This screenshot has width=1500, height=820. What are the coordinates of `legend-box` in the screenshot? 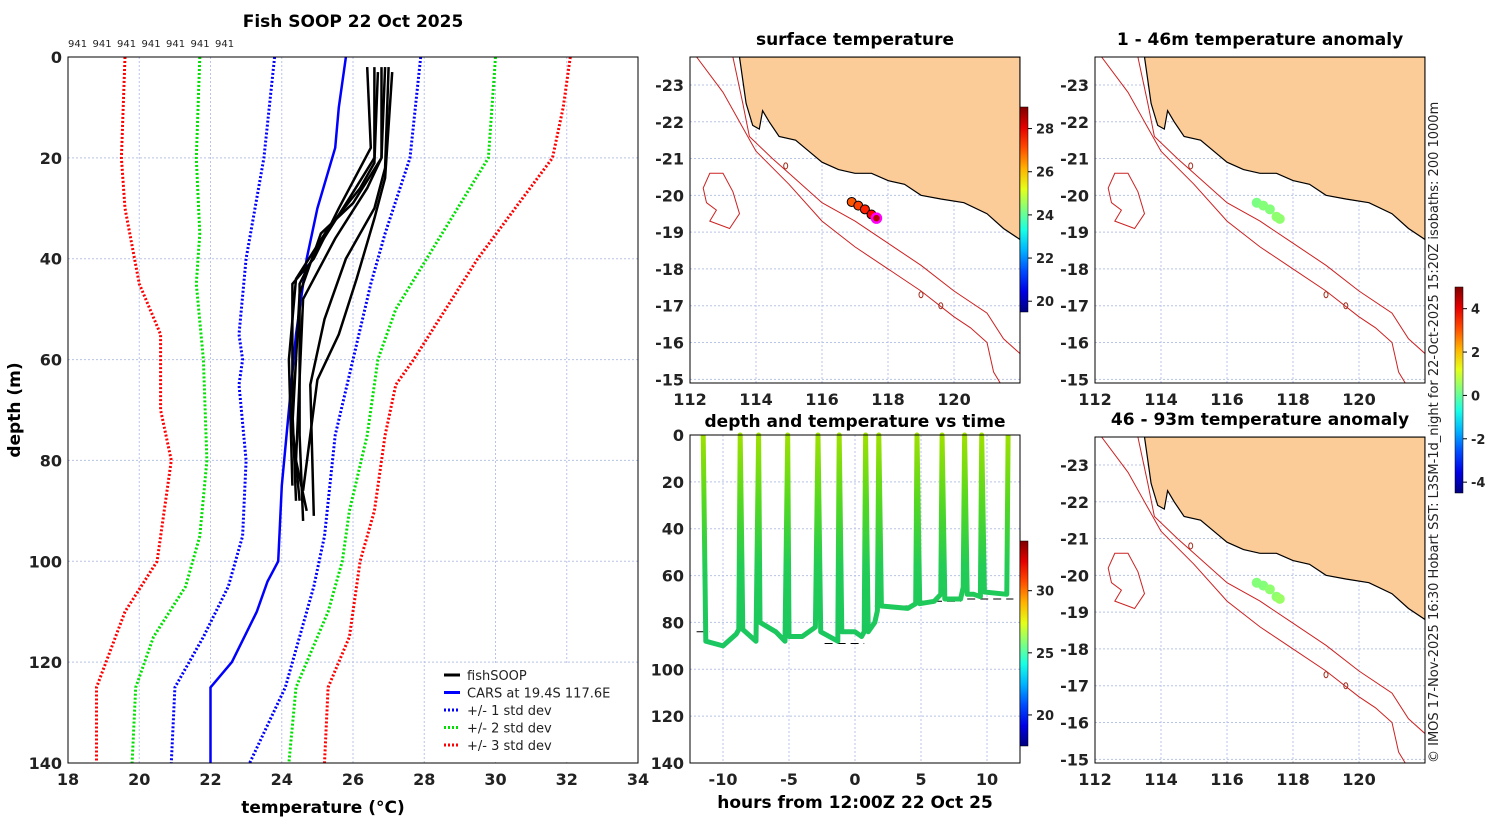 It's located at (537, 713).